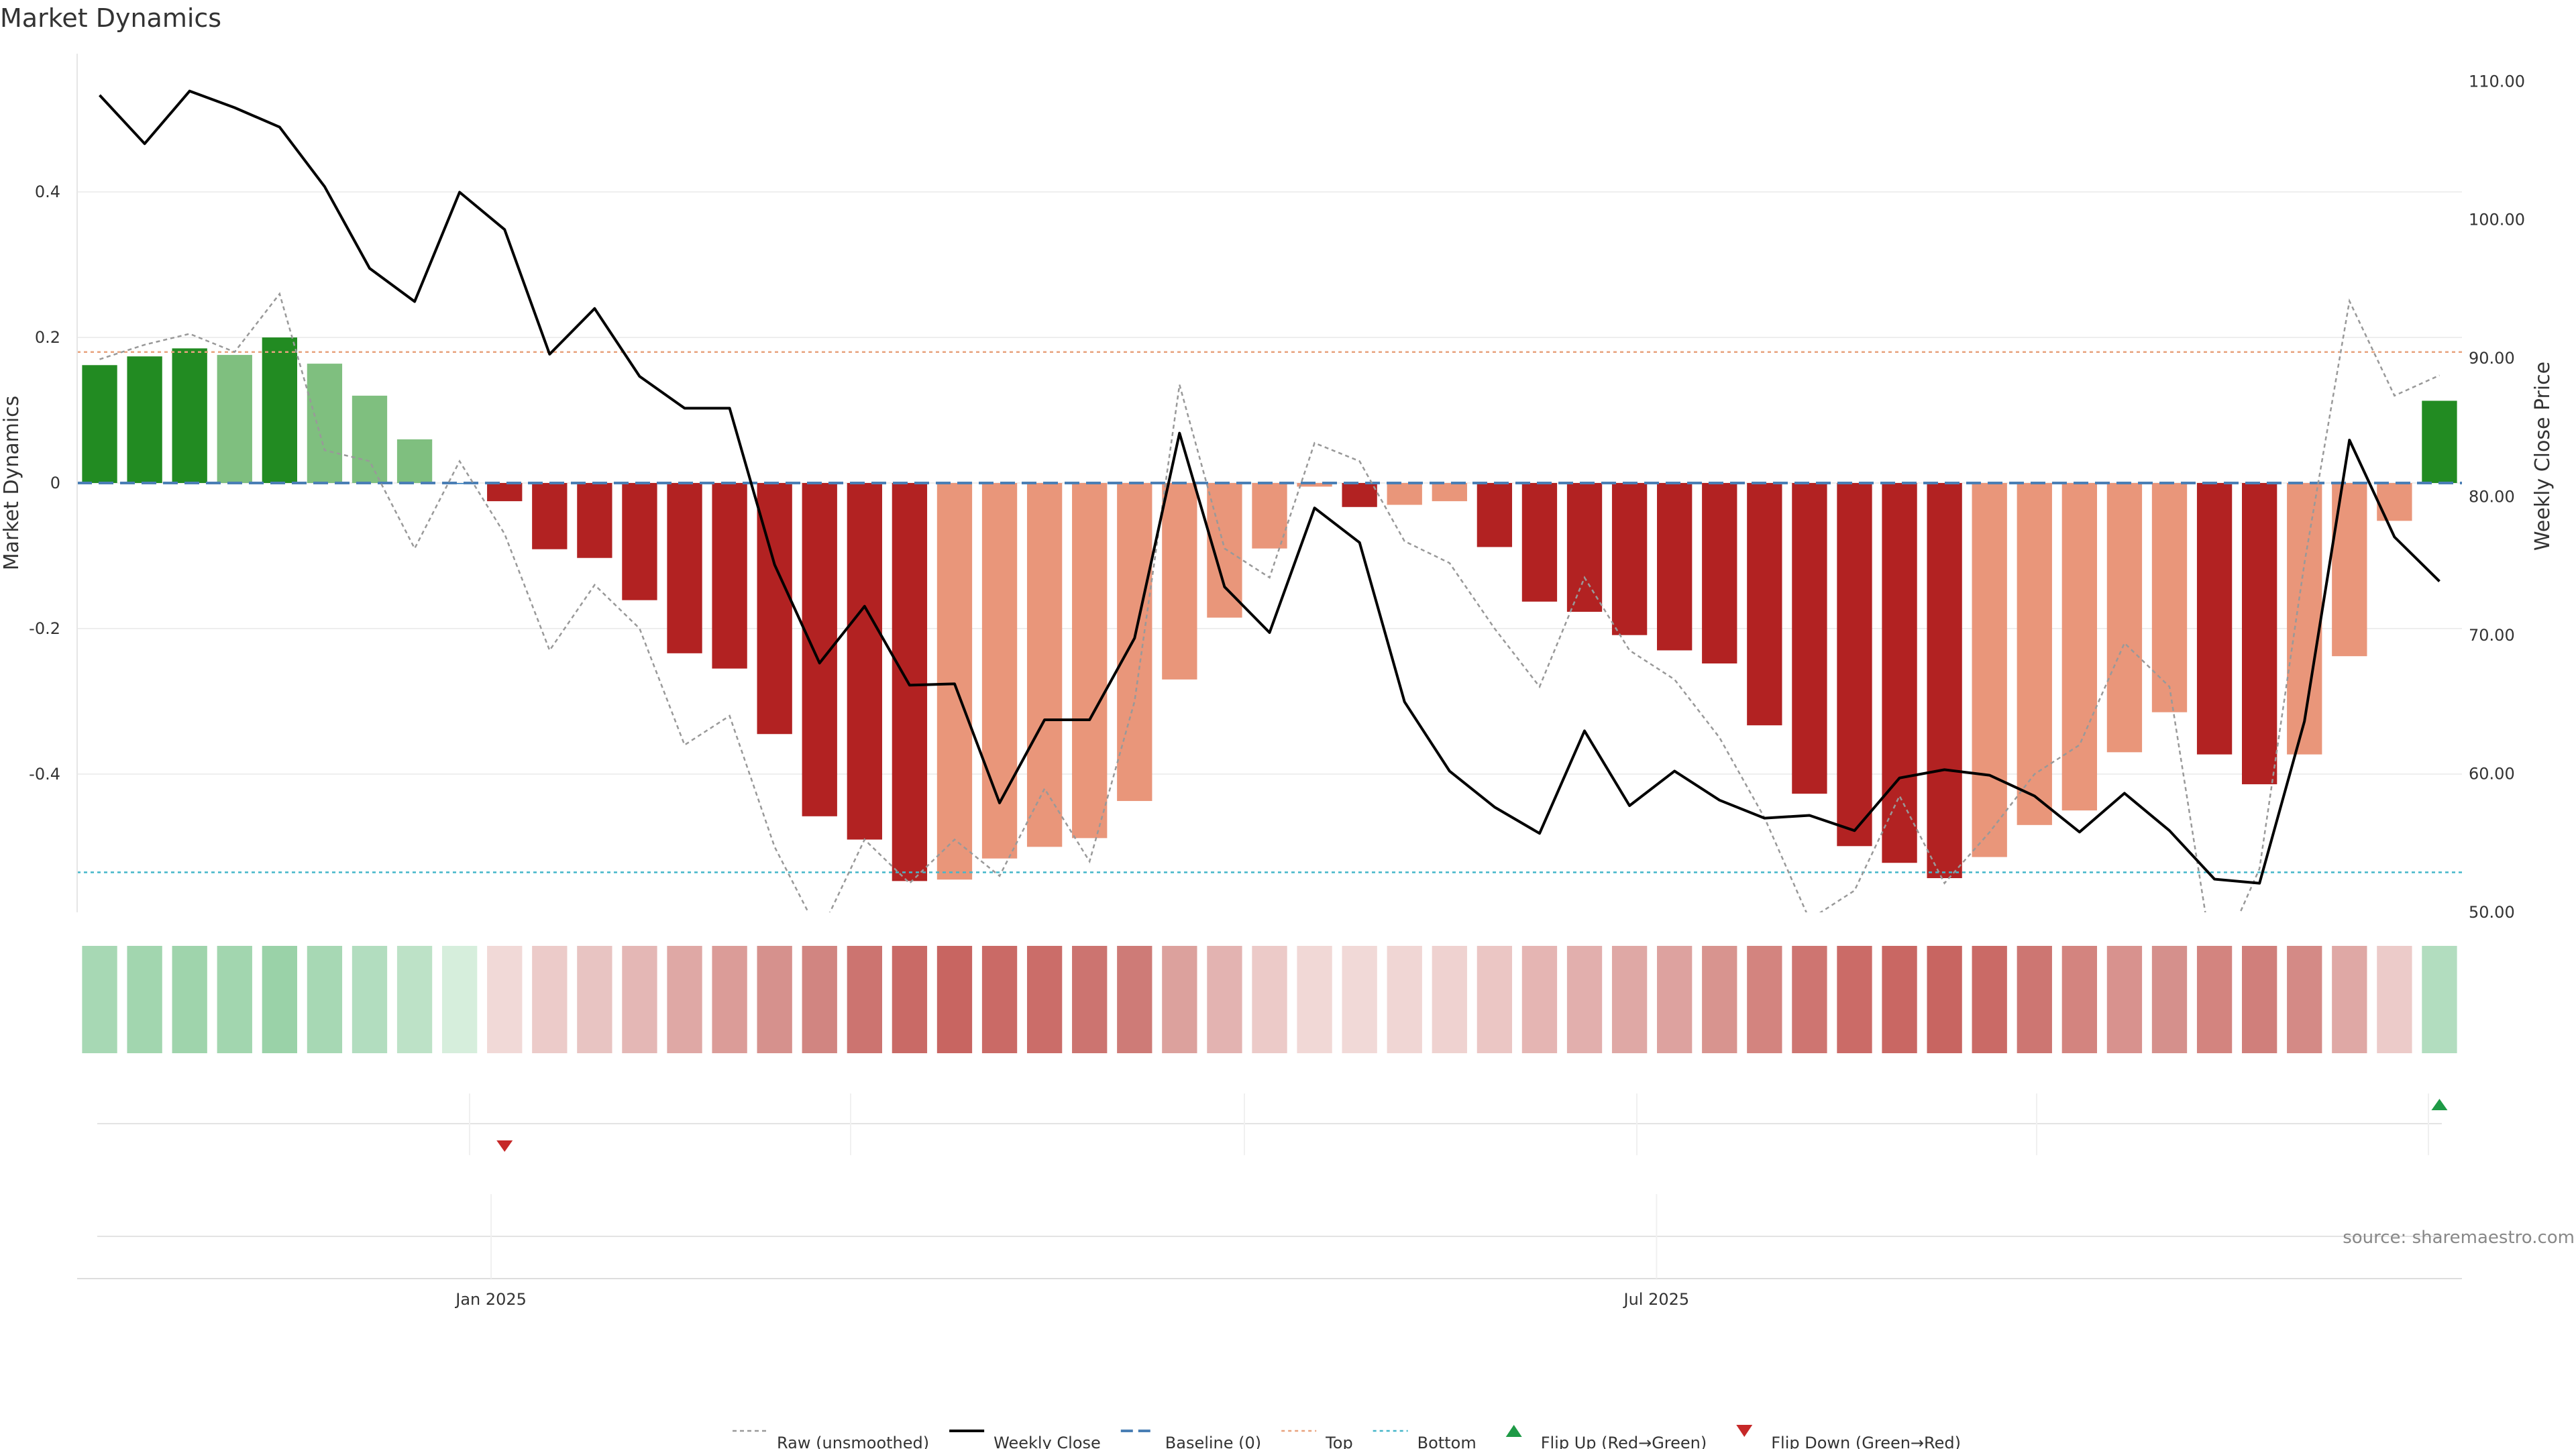 The height and width of the screenshot is (1449, 2576). What do you see at coordinates (490, 1299) in the screenshot?
I see `x-tick-label: Jan 2025` at bounding box center [490, 1299].